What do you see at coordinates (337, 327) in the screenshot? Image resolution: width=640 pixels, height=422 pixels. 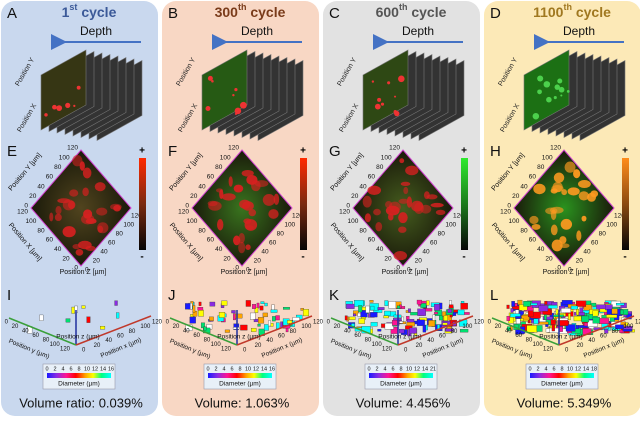 I see `y-tick: 20` at bounding box center [337, 327].